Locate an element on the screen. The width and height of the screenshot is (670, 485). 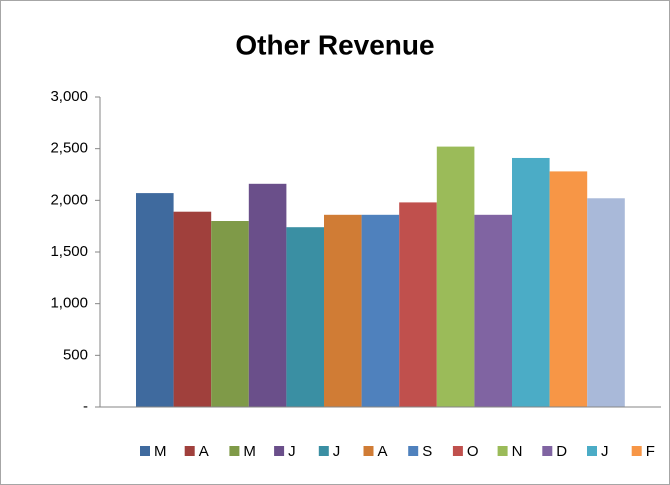
chart-title: Other Revenue is located at coordinates (334, 44).